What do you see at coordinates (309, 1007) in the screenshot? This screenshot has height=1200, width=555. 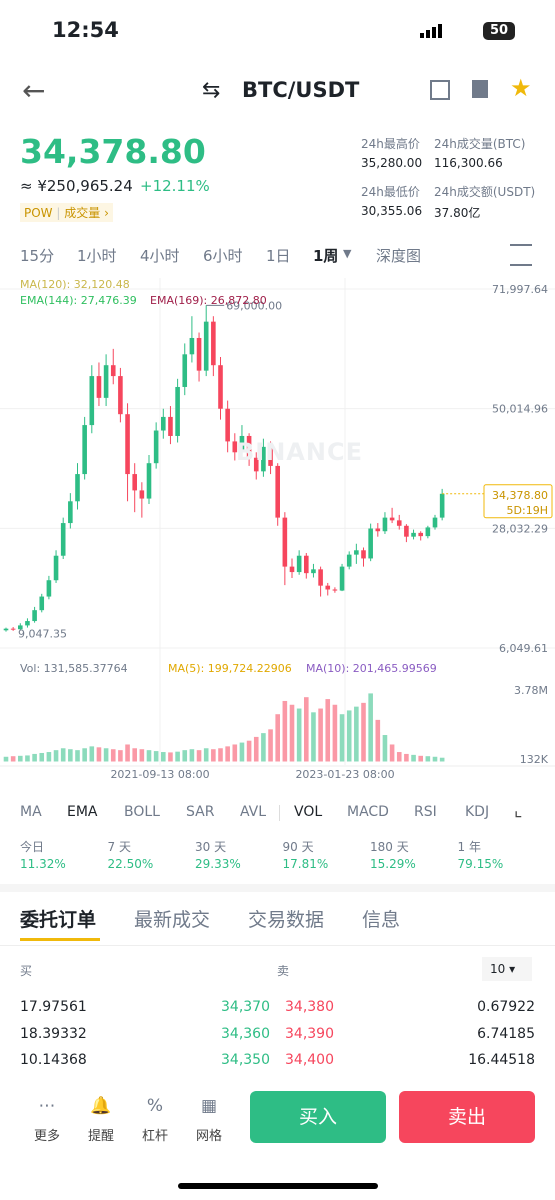 I see `ask-price: 34,380` at bounding box center [309, 1007].